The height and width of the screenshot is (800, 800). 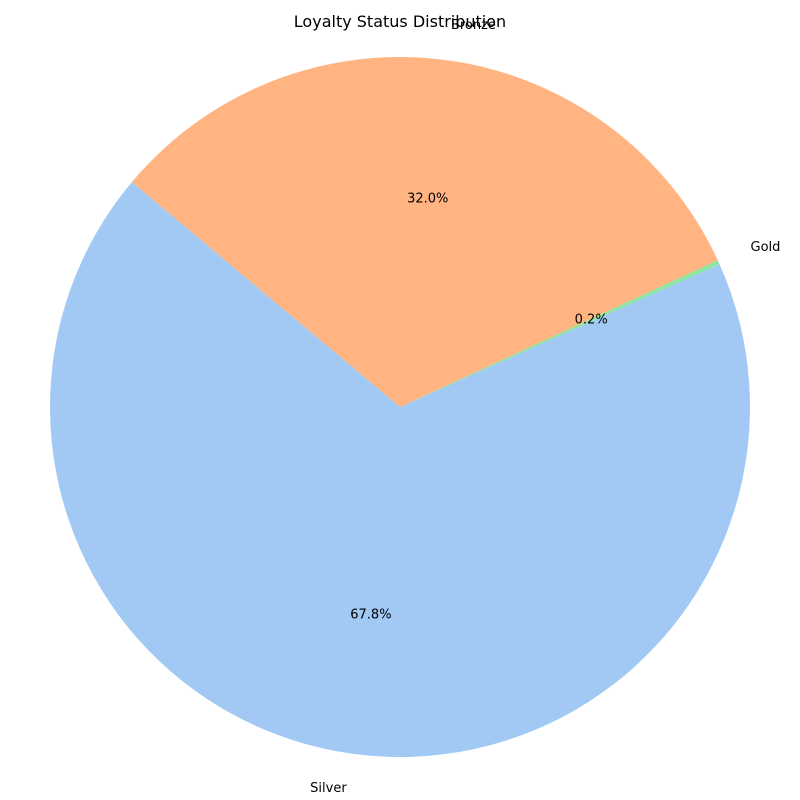 I want to click on slice-pct-silver: 67.8%, so click(x=370, y=614).